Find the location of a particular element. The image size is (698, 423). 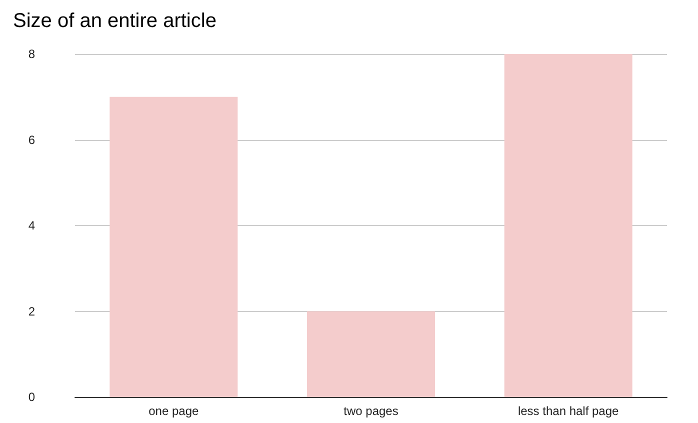

chart-title: Size of an entire article is located at coordinates (114, 21).